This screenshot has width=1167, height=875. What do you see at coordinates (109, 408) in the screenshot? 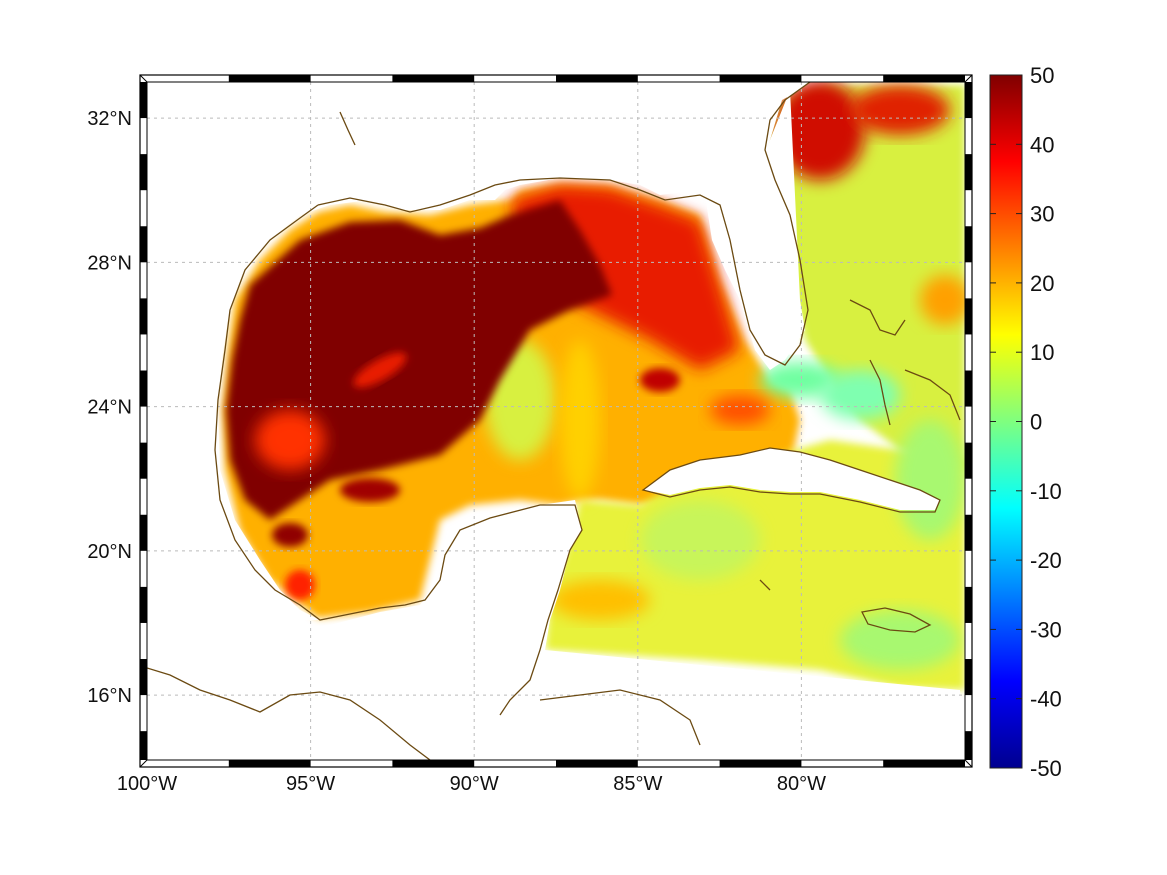
I see `lat-tick-label: 24°N` at bounding box center [109, 408].